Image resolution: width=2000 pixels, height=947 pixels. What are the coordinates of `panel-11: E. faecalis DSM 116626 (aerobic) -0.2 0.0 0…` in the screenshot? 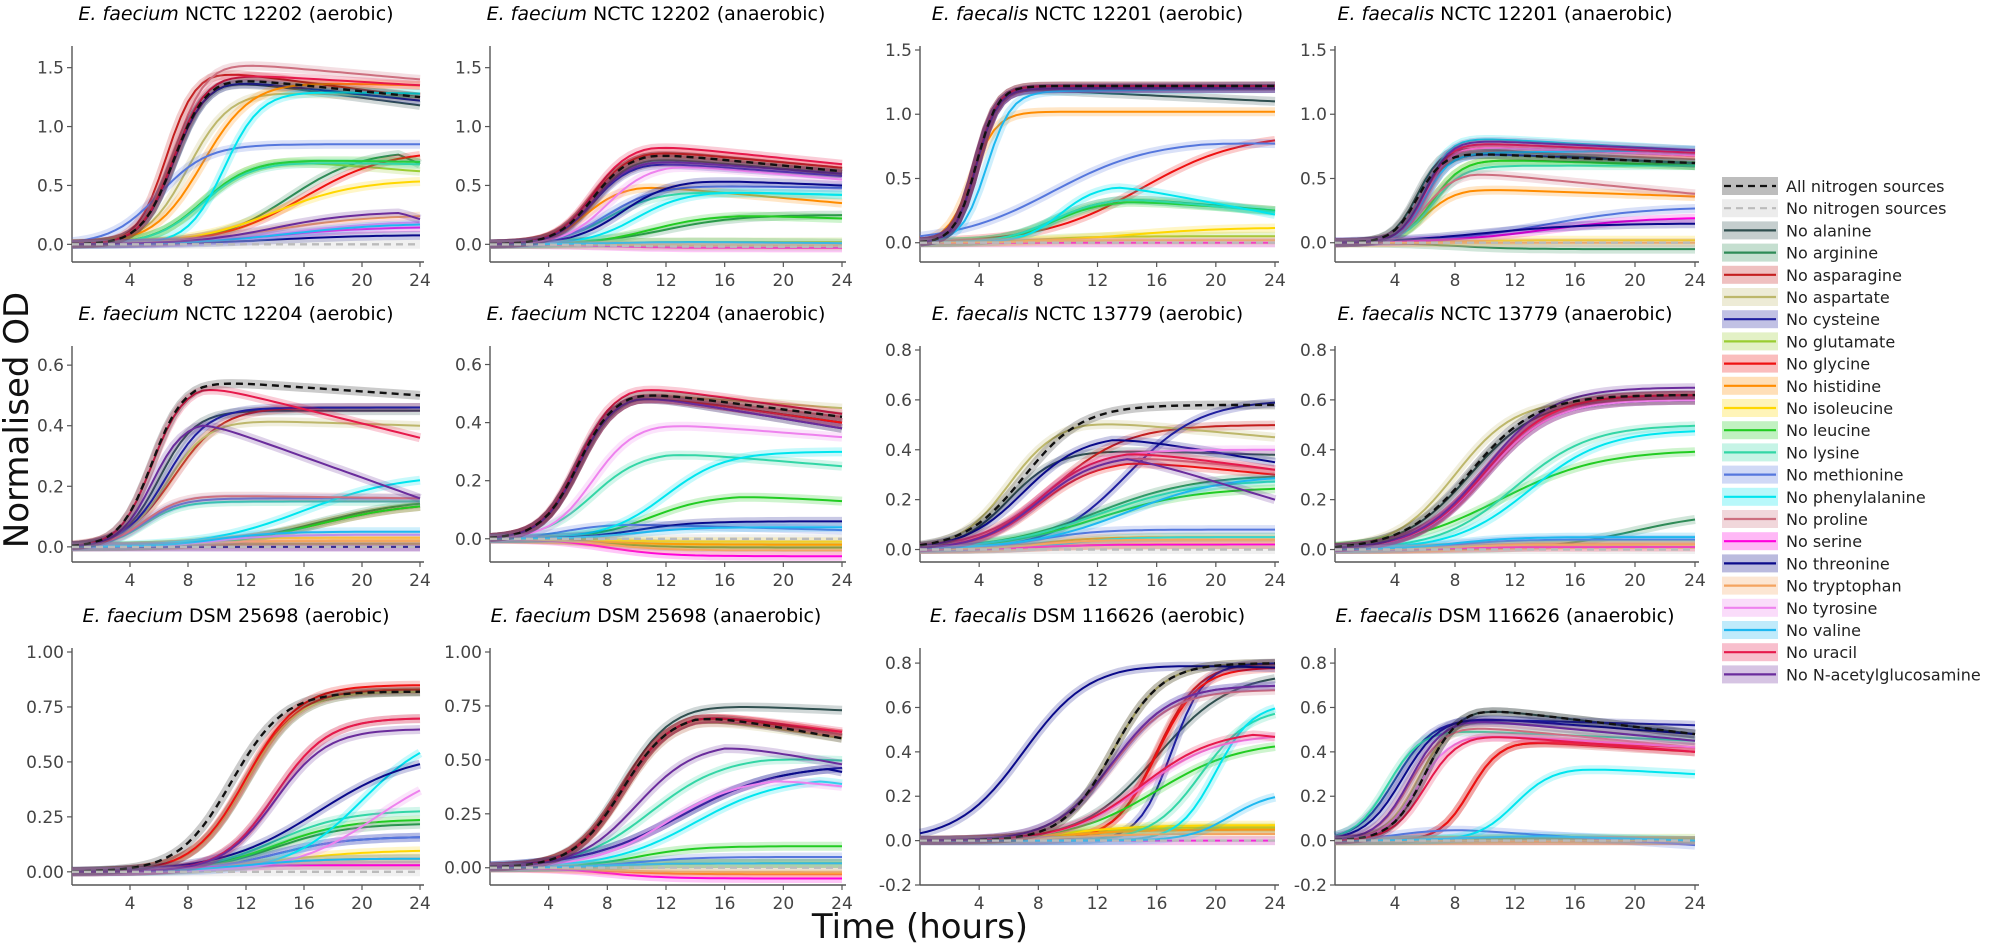 It's located at (1082, 759).